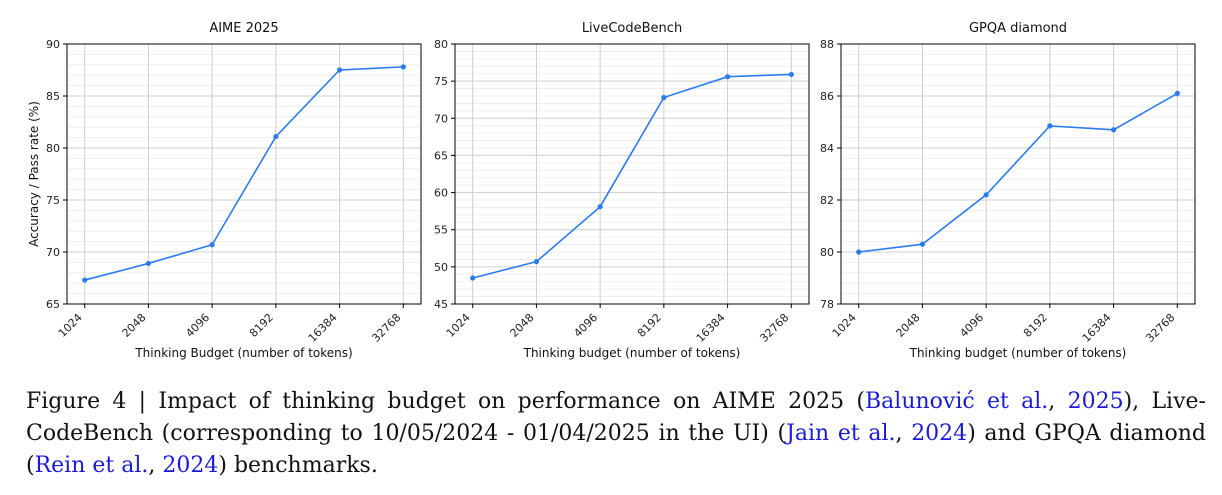  I want to click on y-axis-label: Accuracy / Pass rate (%), so click(34, 174).